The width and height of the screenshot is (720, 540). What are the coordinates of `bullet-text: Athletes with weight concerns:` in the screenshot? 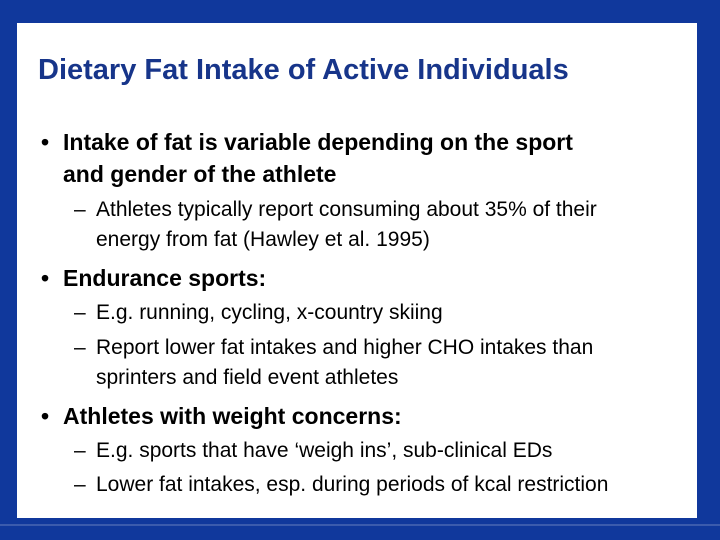 It's located at (232, 416).